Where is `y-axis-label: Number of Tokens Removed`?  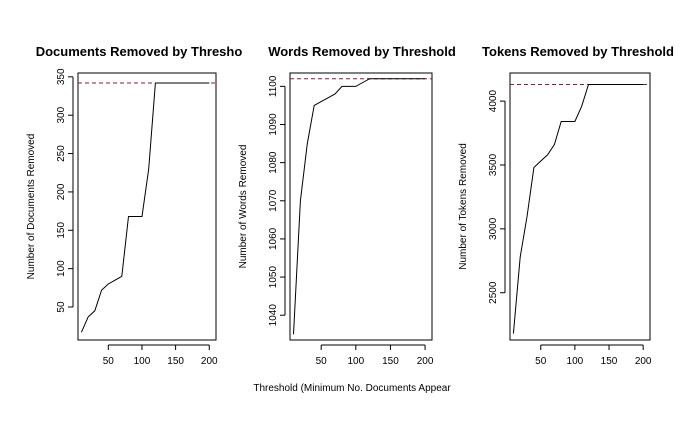
y-axis-label: Number of Tokens Removed is located at coordinates (463, 206).